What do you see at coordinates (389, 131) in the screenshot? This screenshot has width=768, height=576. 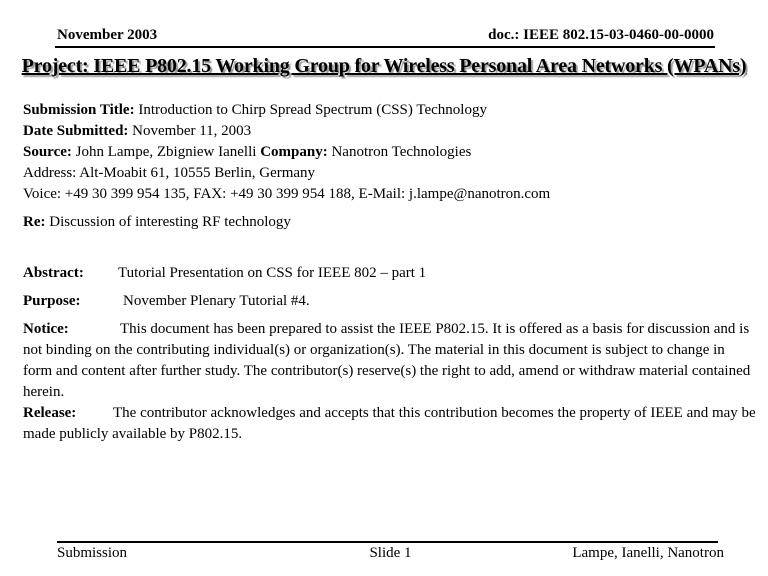 I see `date-submitted-line: Date Submitted: November 11, 2003` at bounding box center [389, 131].